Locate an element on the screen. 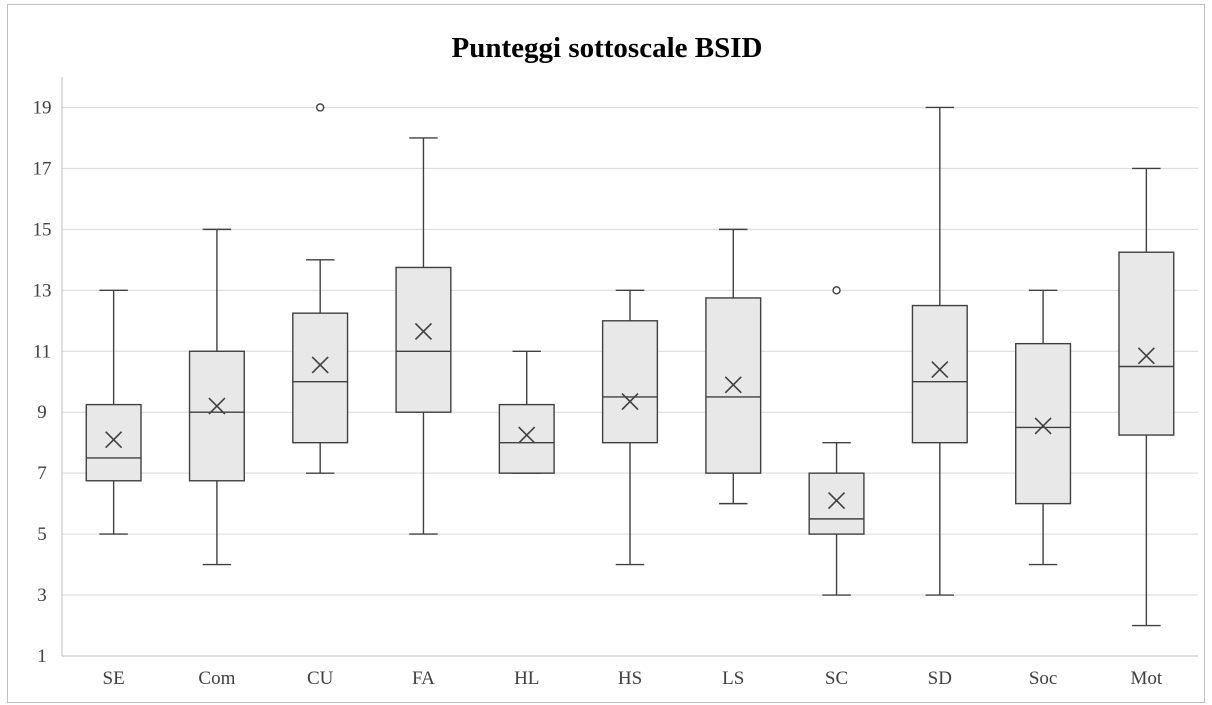 The width and height of the screenshot is (1212, 705). box-com is located at coordinates (216, 397).